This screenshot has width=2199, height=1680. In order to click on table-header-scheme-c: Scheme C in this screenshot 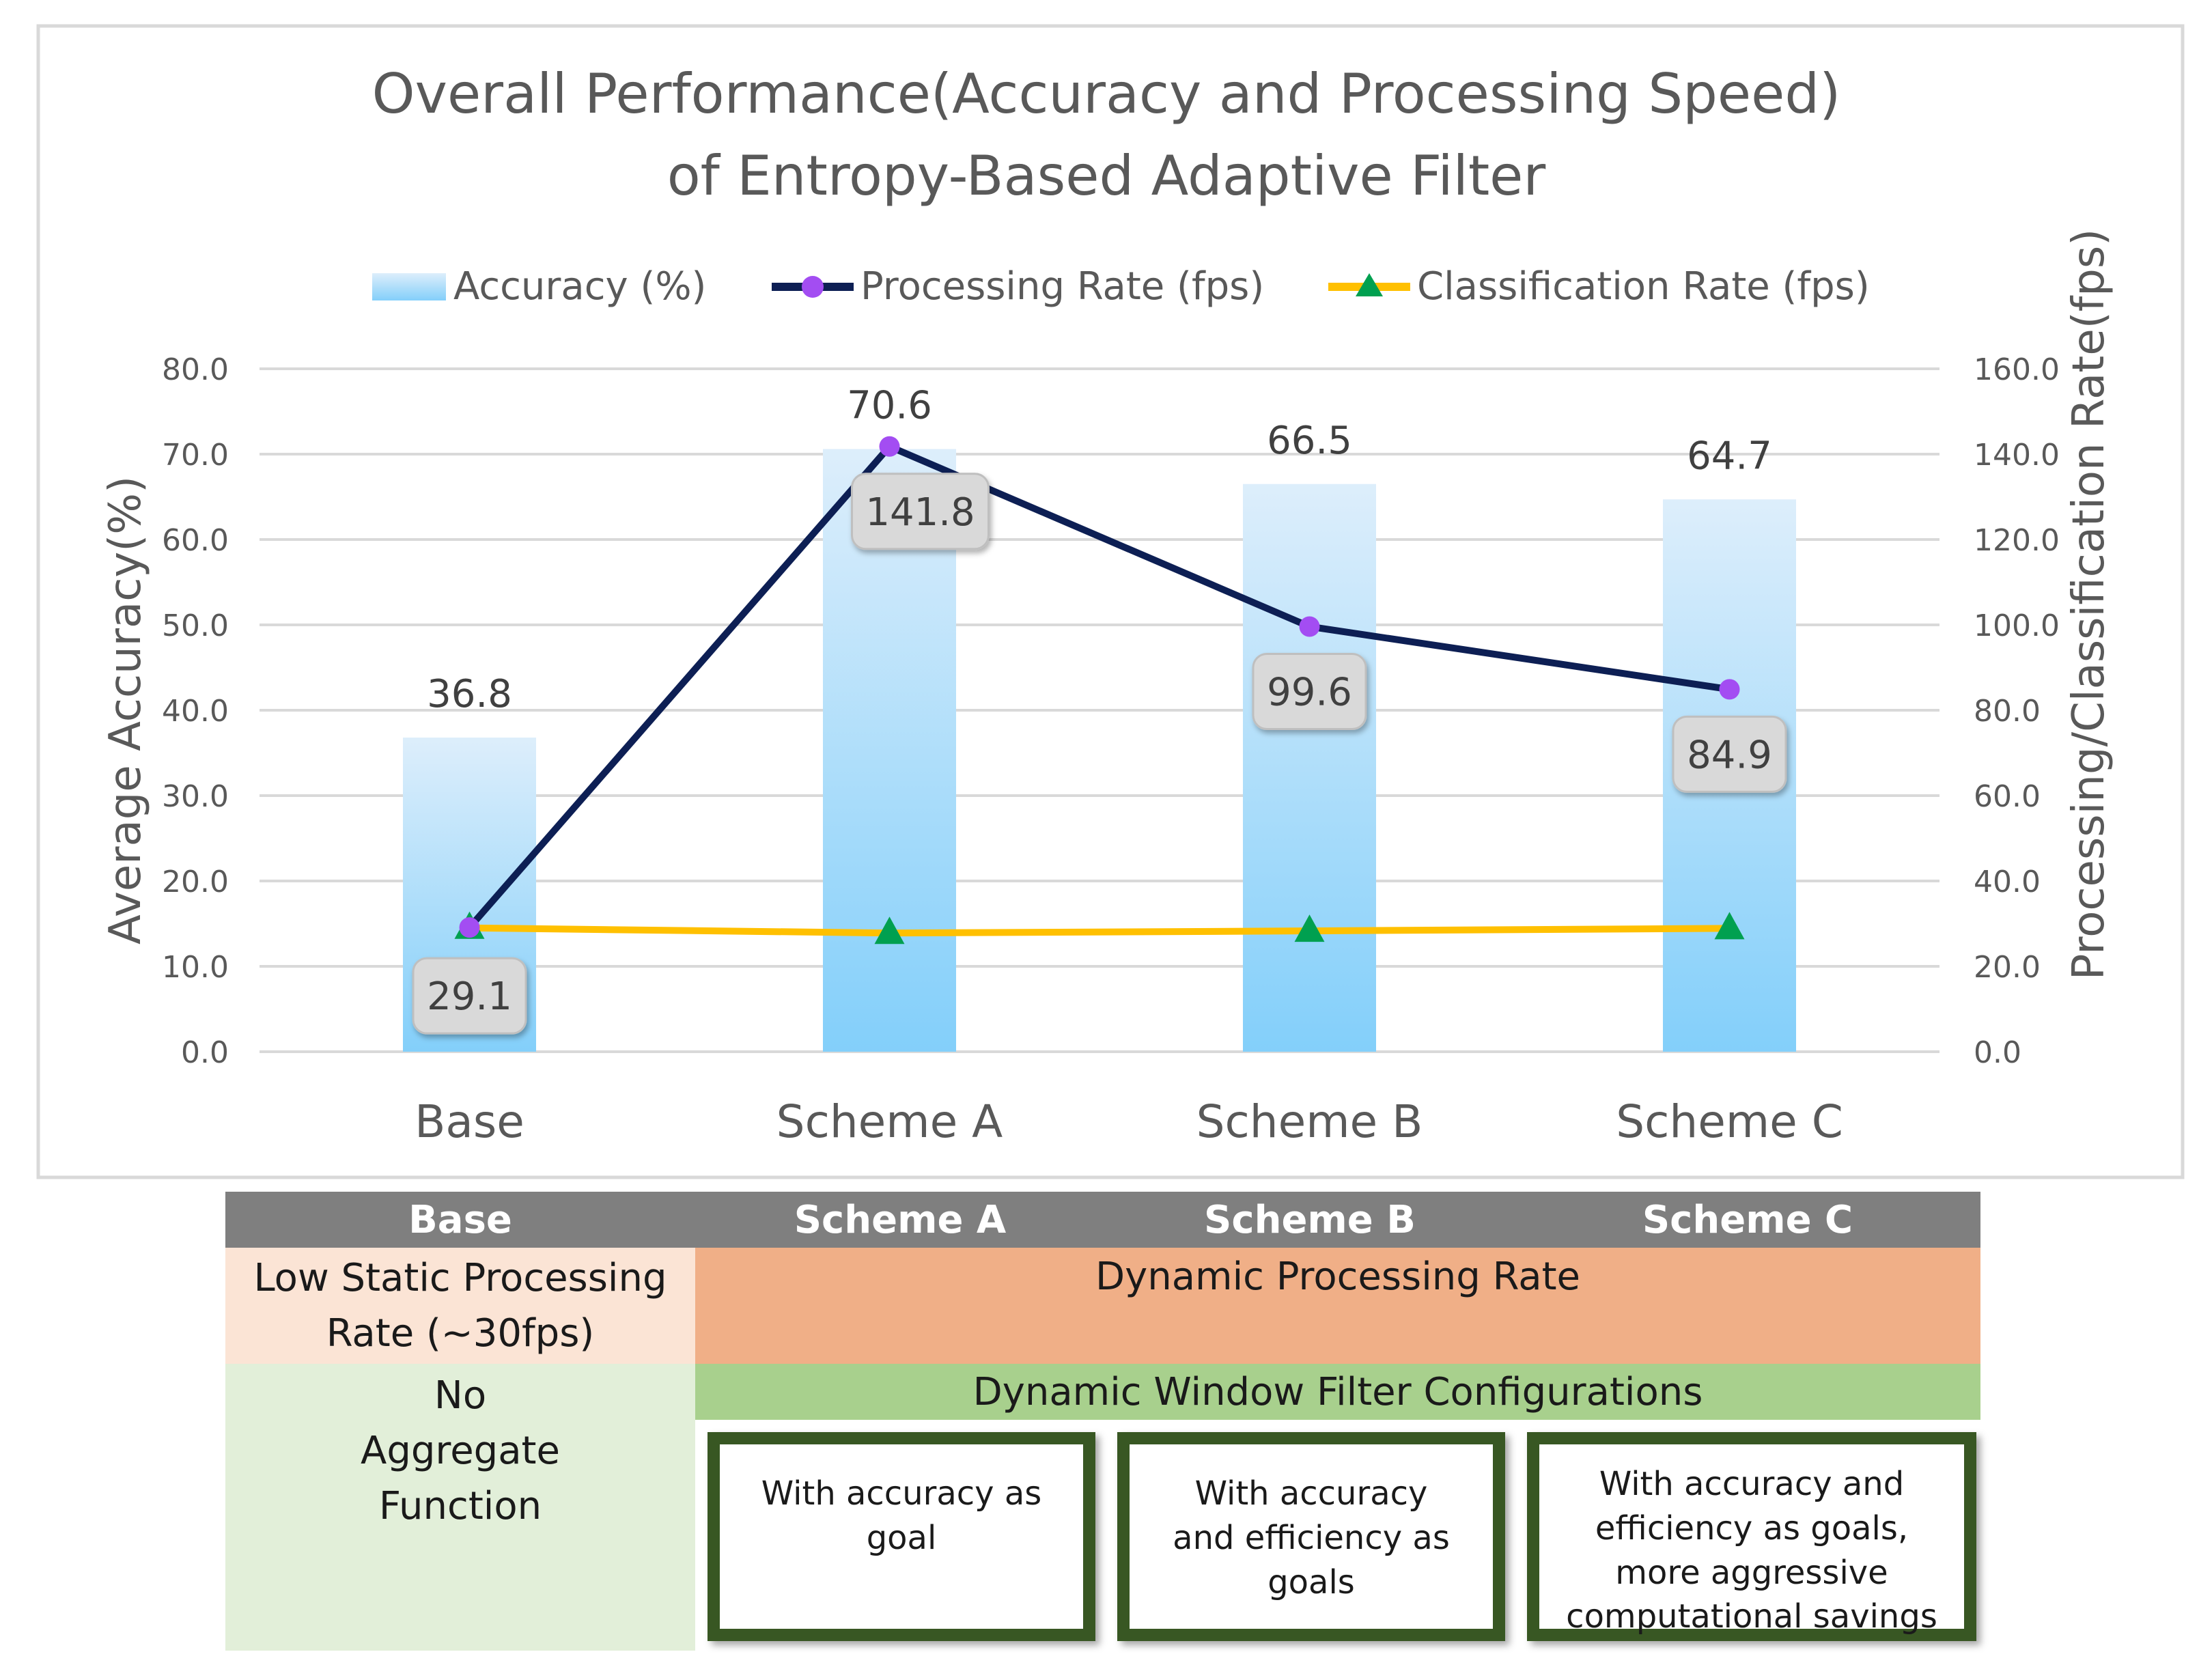, I will do `click(1747, 1220)`.